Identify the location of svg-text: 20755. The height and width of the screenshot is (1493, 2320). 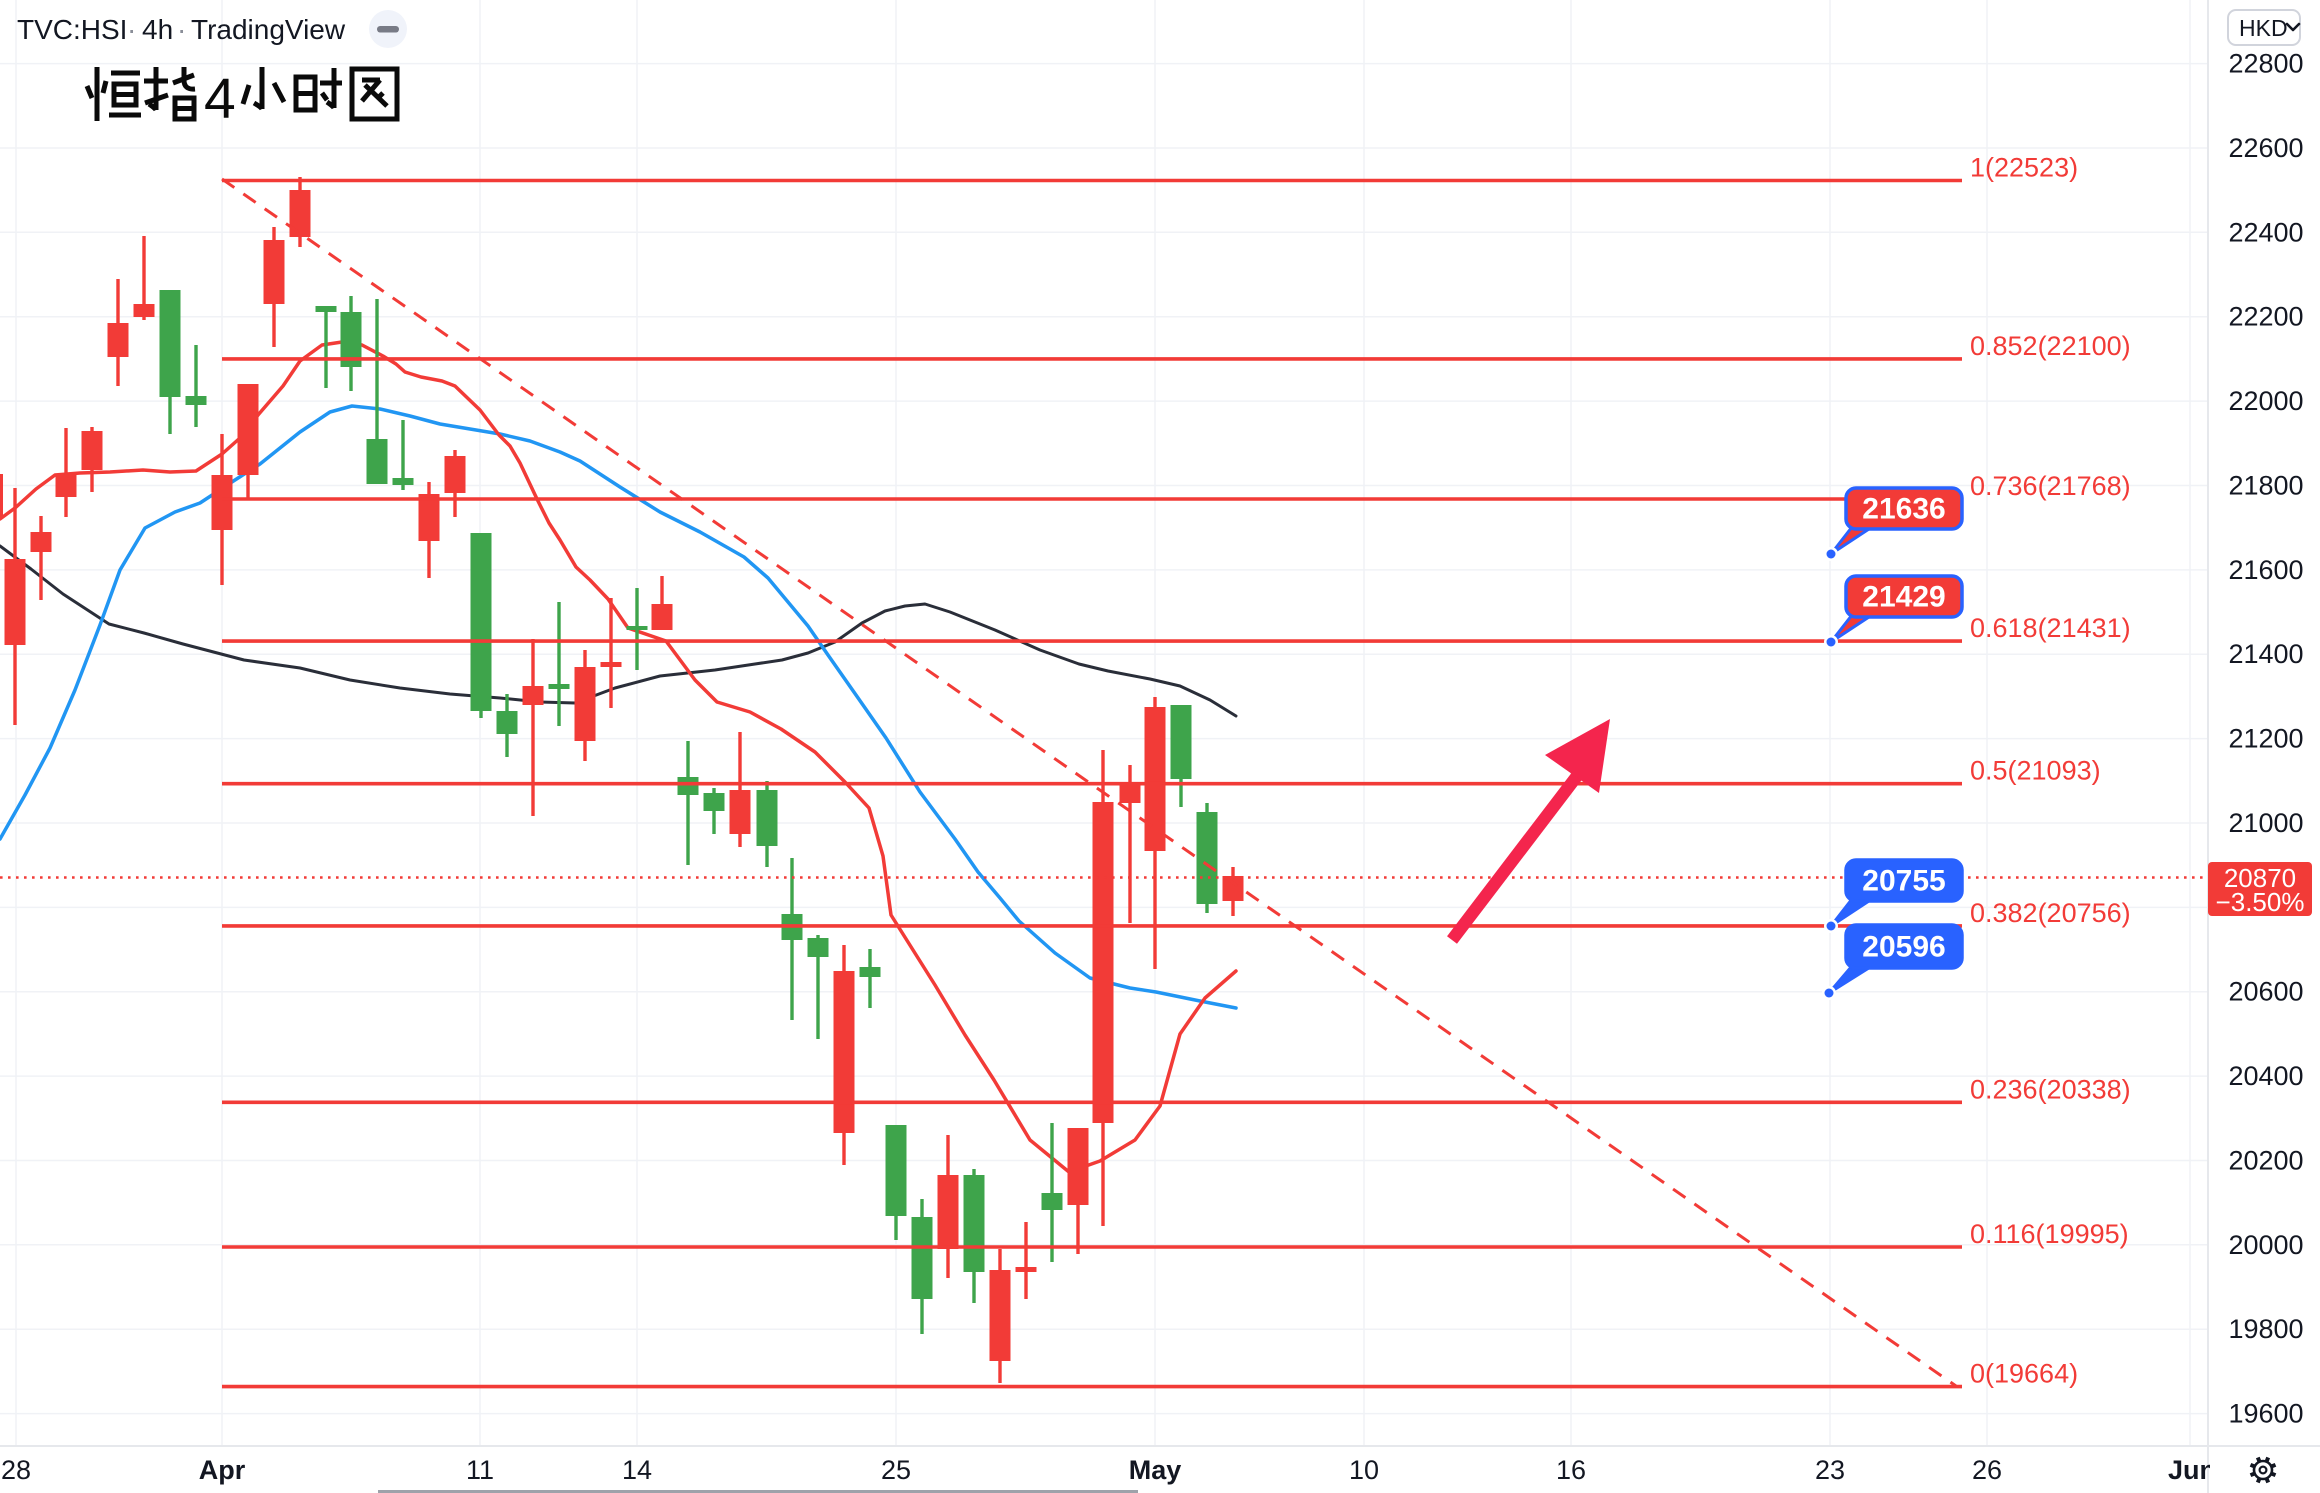
(1903, 881).